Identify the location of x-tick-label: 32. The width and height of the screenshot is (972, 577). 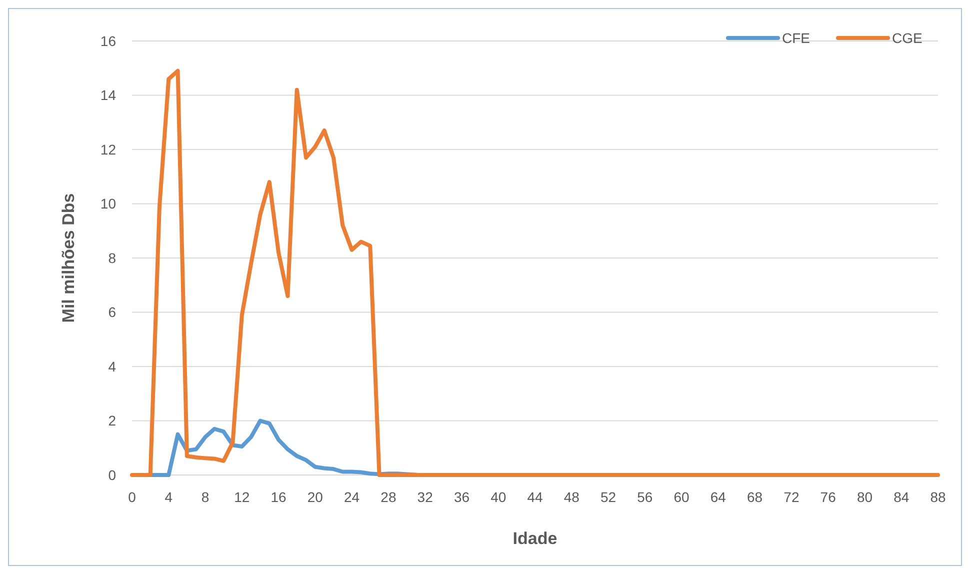
(425, 497).